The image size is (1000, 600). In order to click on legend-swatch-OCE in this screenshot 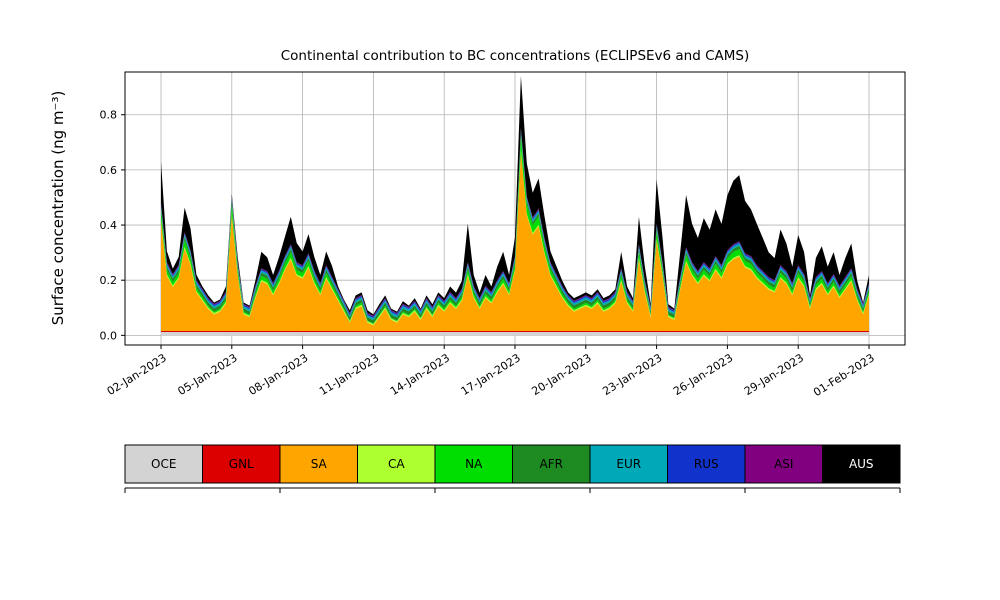, I will do `click(163, 464)`.